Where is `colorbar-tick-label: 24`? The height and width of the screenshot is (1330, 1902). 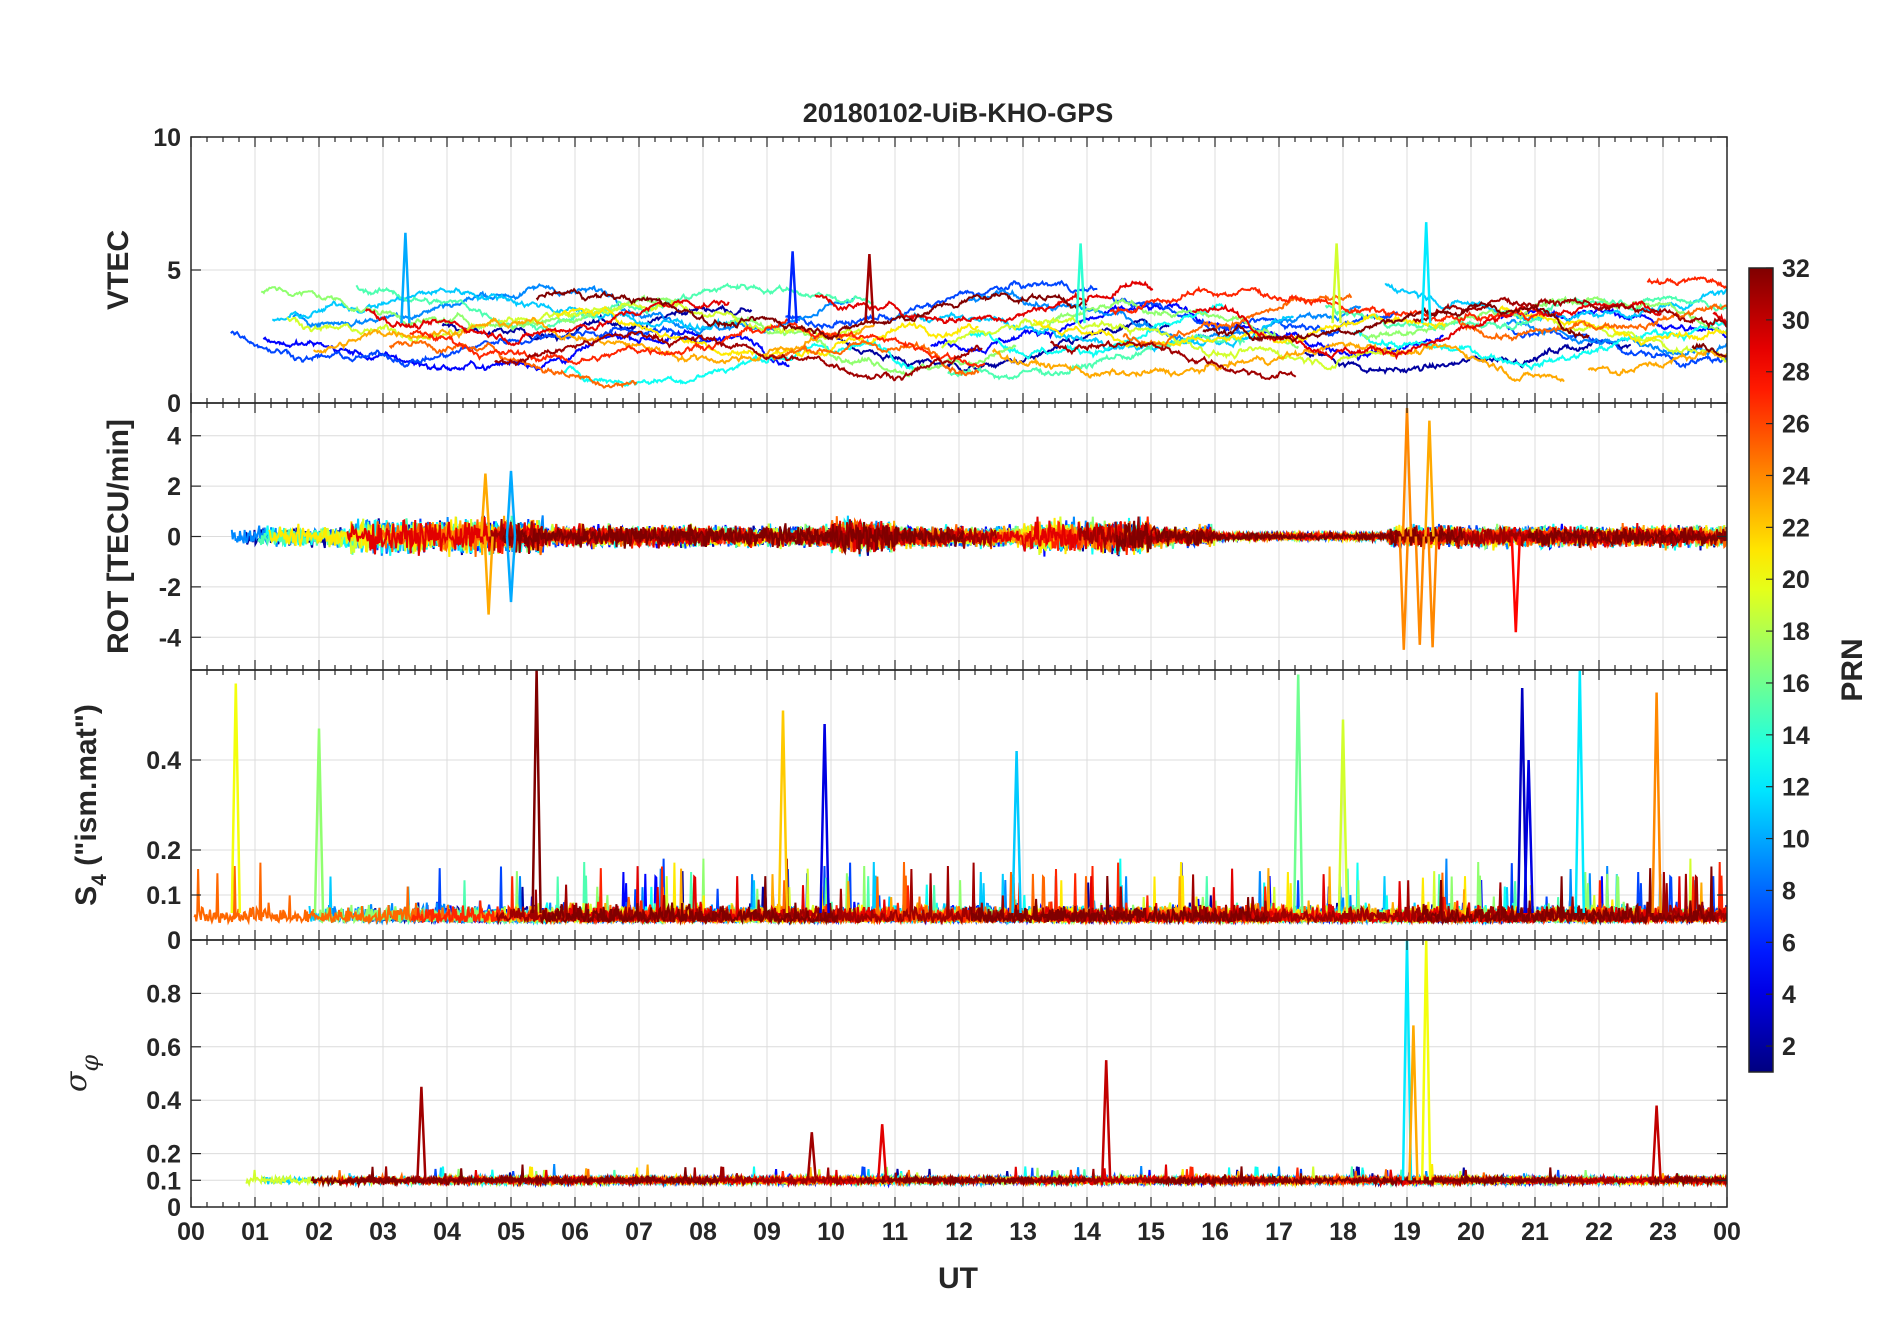
colorbar-tick-label: 24 is located at coordinates (1796, 476).